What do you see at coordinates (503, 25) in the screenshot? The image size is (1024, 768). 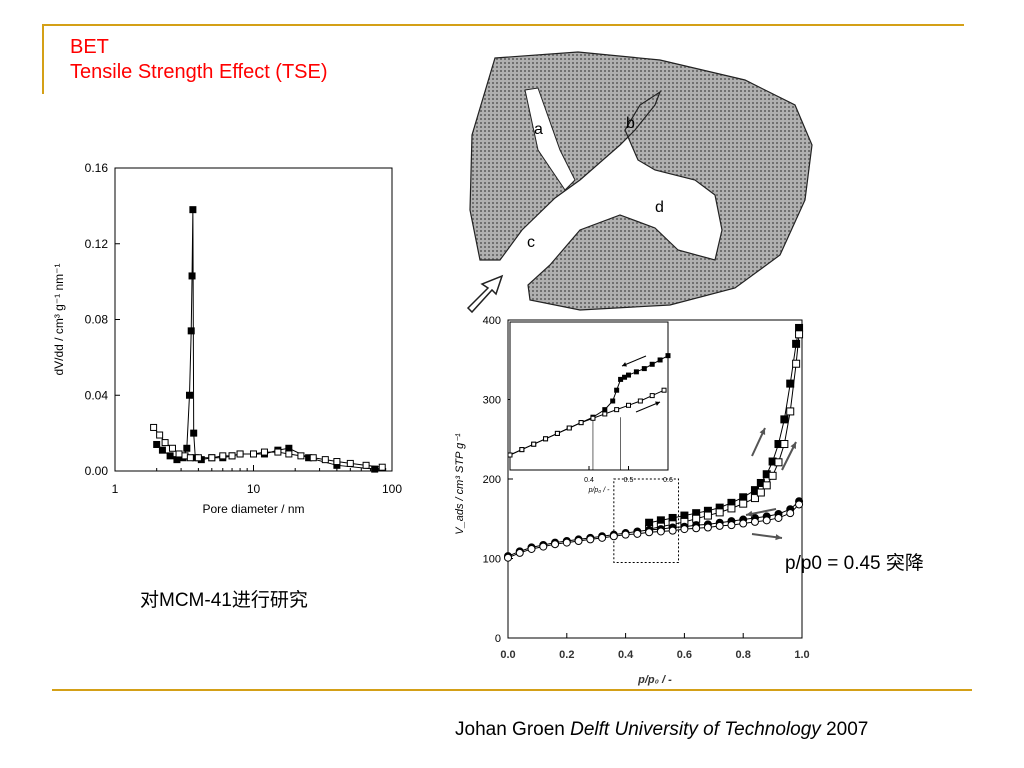 I see `header-rule` at bounding box center [503, 25].